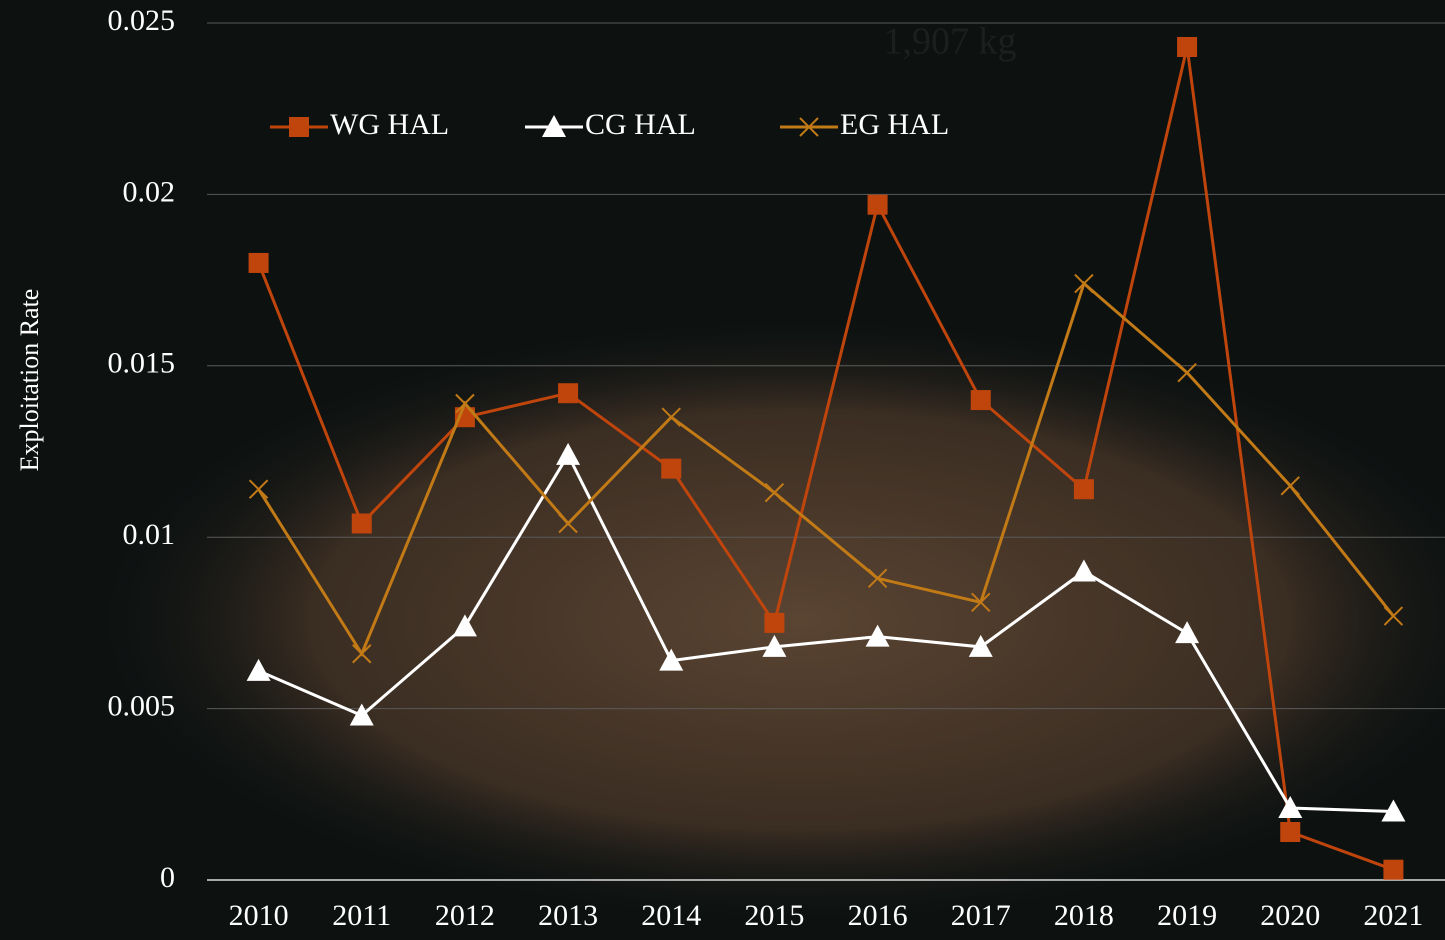 This screenshot has width=1445, height=940. What do you see at coordinates (568, 915) in the screenshot?
I see `x-tick-label: 2013` at bounding box center [568, 915].